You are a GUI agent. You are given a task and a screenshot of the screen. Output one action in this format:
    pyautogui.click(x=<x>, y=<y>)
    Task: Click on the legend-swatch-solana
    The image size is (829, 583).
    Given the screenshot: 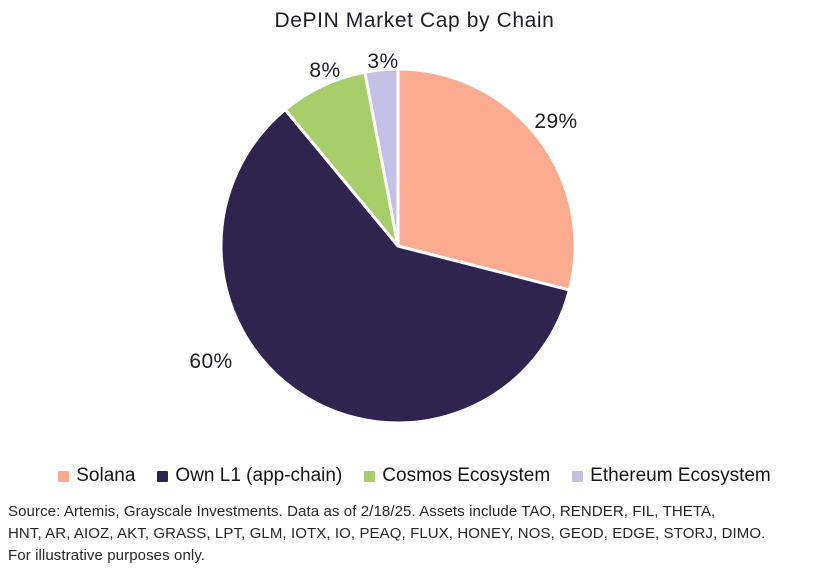 What is the action you would take?
    pyautogui.click(x=64, y=476)
    